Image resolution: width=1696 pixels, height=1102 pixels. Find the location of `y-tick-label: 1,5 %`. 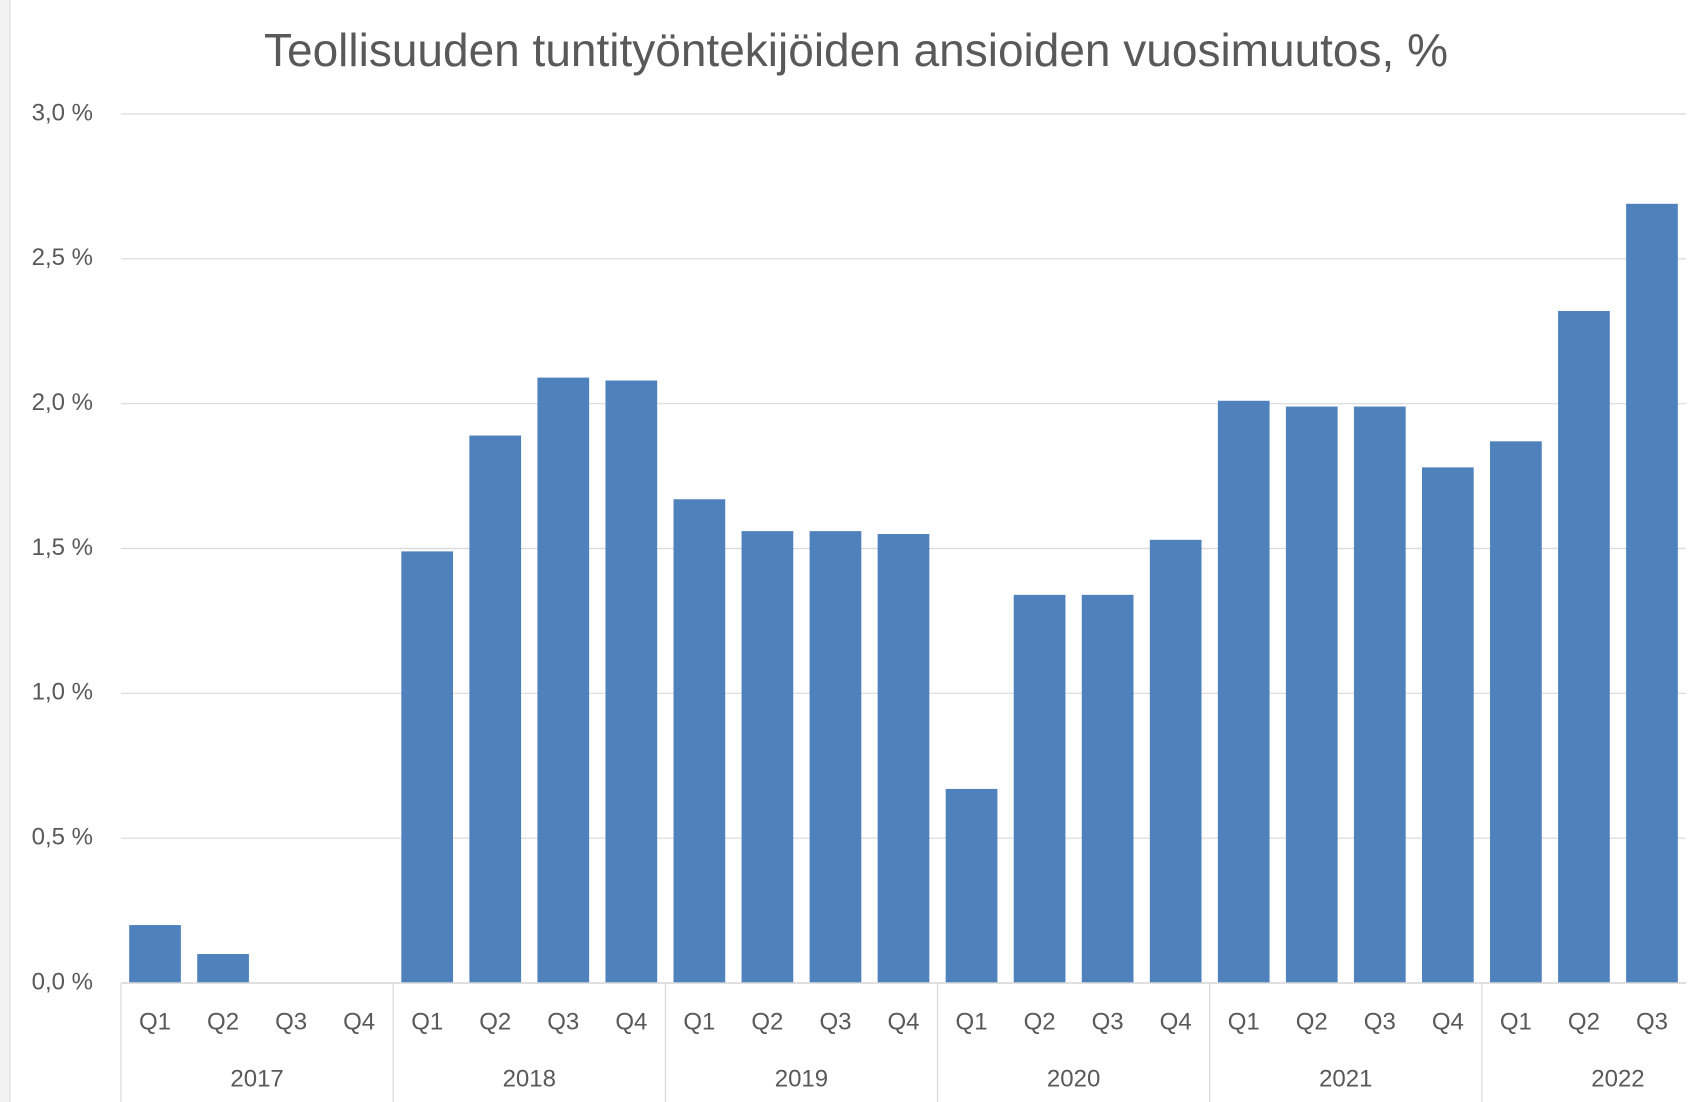

y-tick-label: 1,5 % is located at coordinates (62, 547).